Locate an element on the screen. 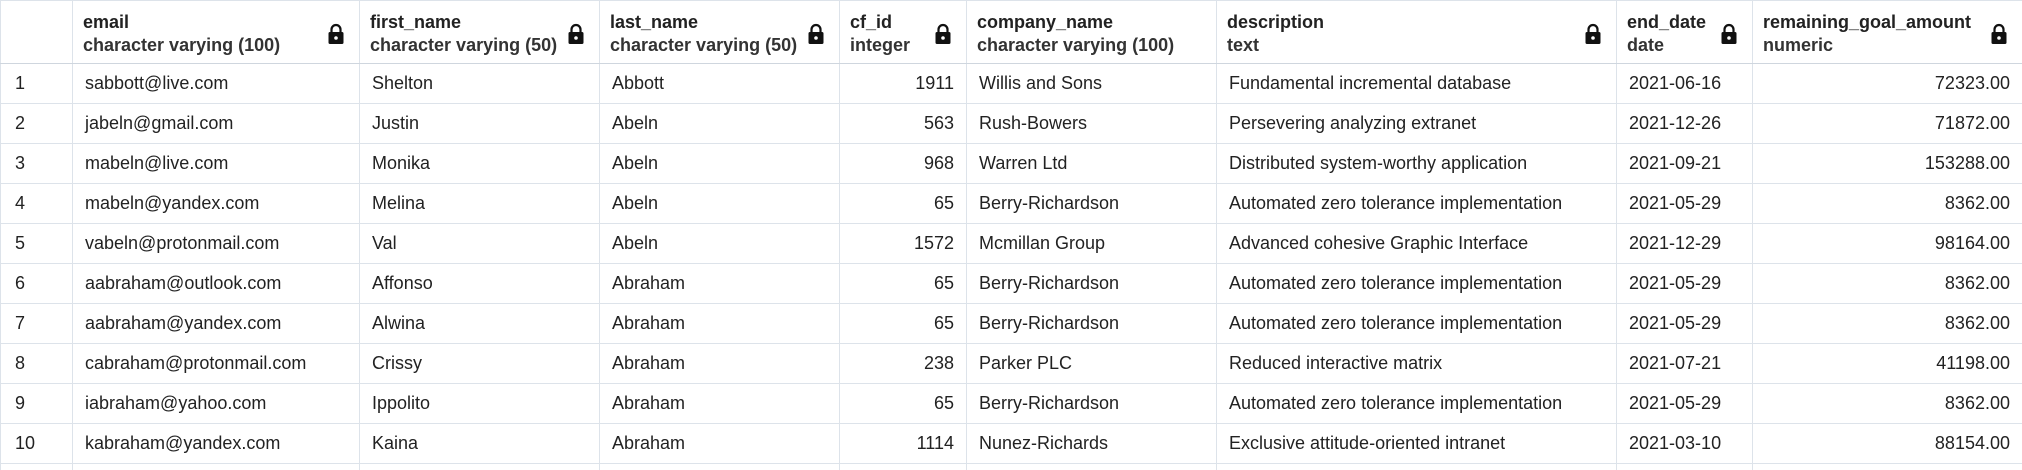 This screenshot has width=2022, height=470. cell-email: aabraham@yandex.com is located at coordinates (216, 323).